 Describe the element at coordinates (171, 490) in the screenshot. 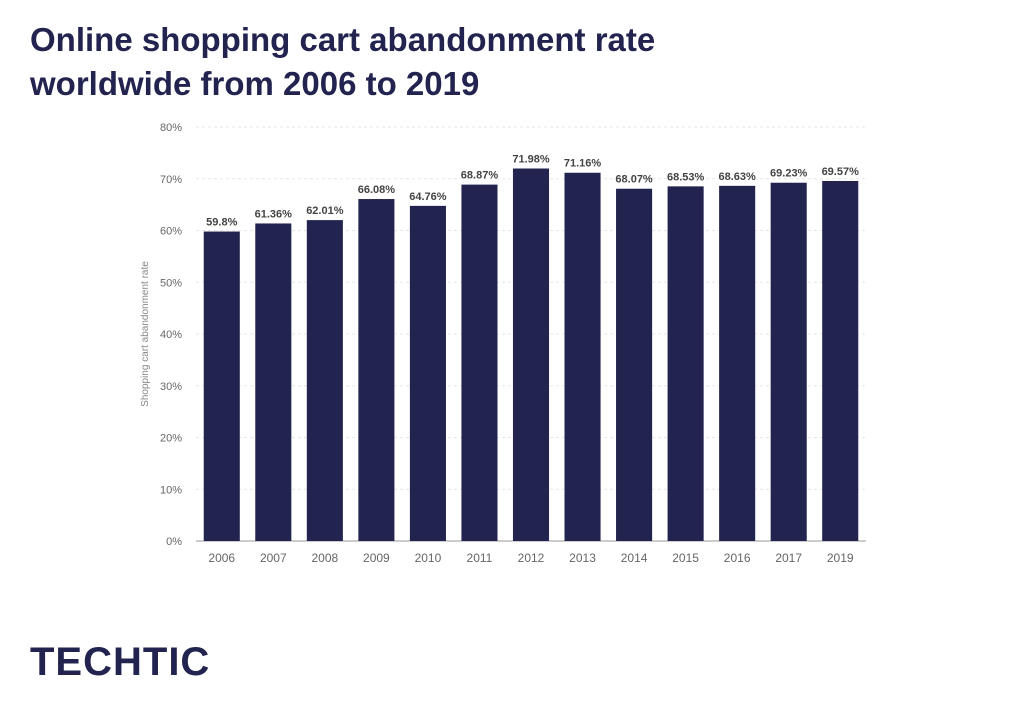

I see `y-tick-label: 10%` at that location.